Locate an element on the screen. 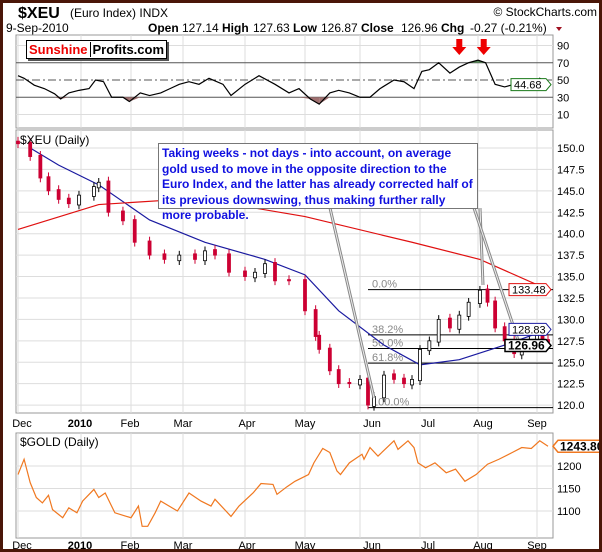  down-triangle-icon is located at coordinates (559, 29).